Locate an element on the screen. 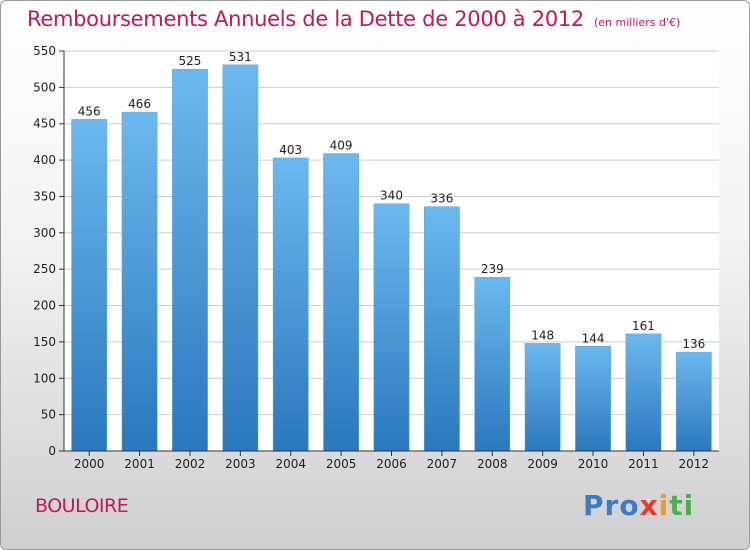 Image resolution: width=750 pixels, height=550 pixels. proxiti-logo: Proxiti is located at coordinates (638, 505).